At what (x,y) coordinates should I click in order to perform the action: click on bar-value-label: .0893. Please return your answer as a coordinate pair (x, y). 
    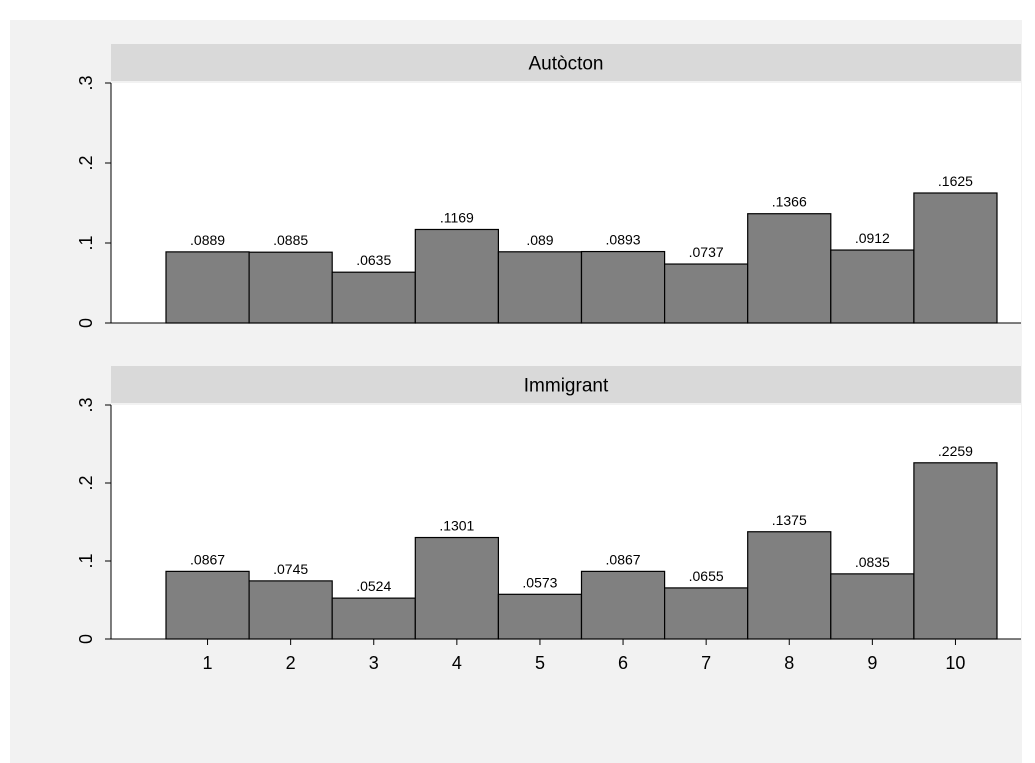
    Looking at the image, I should click on (623, 240).